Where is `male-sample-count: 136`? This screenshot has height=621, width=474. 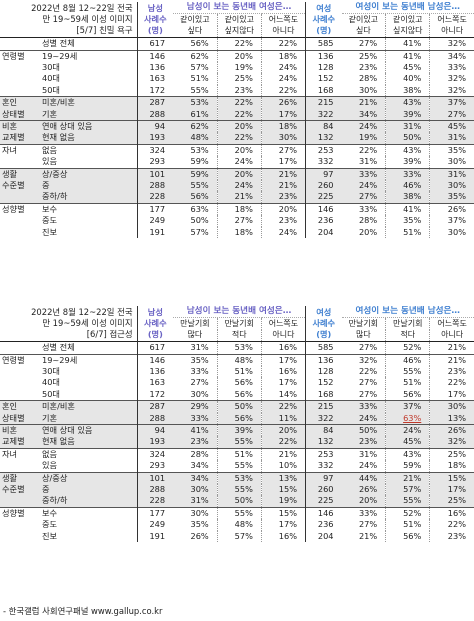
male-sample-count: 136 is located at coordinates (155, 68).